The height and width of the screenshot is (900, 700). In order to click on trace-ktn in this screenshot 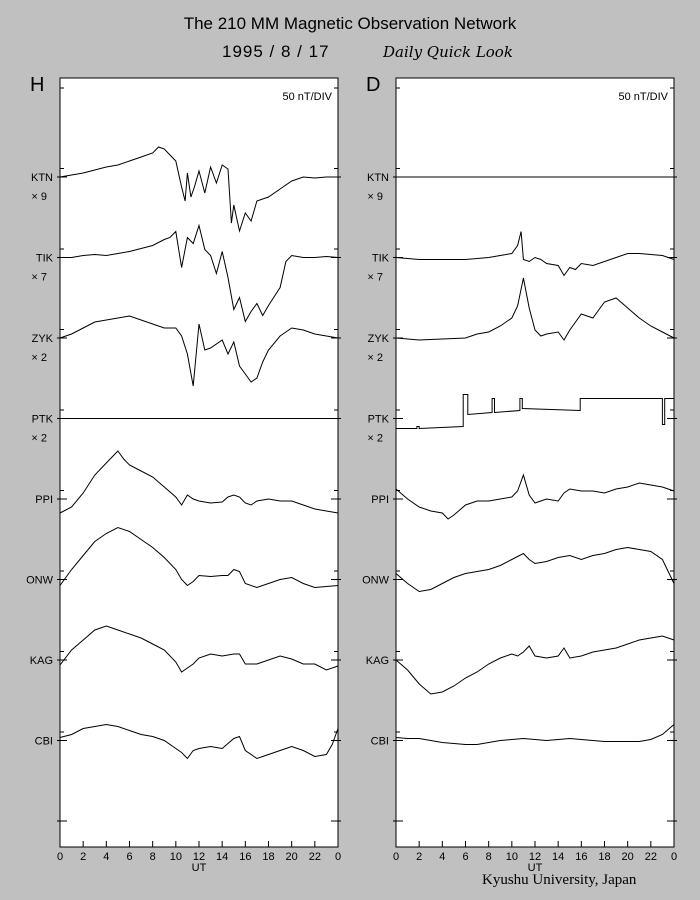, I will do `click(198, 189)`.